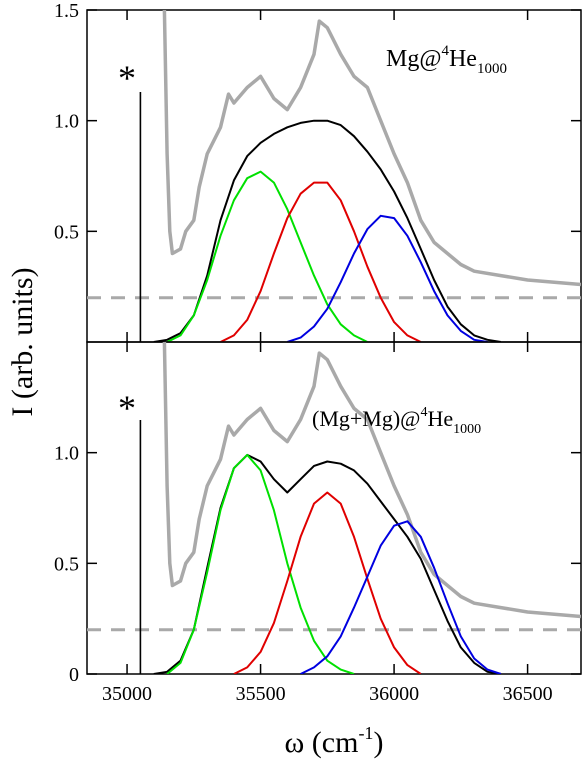 The image size is (586, 764). I want to click on x-tick-label: 36500, so click(528, 694).